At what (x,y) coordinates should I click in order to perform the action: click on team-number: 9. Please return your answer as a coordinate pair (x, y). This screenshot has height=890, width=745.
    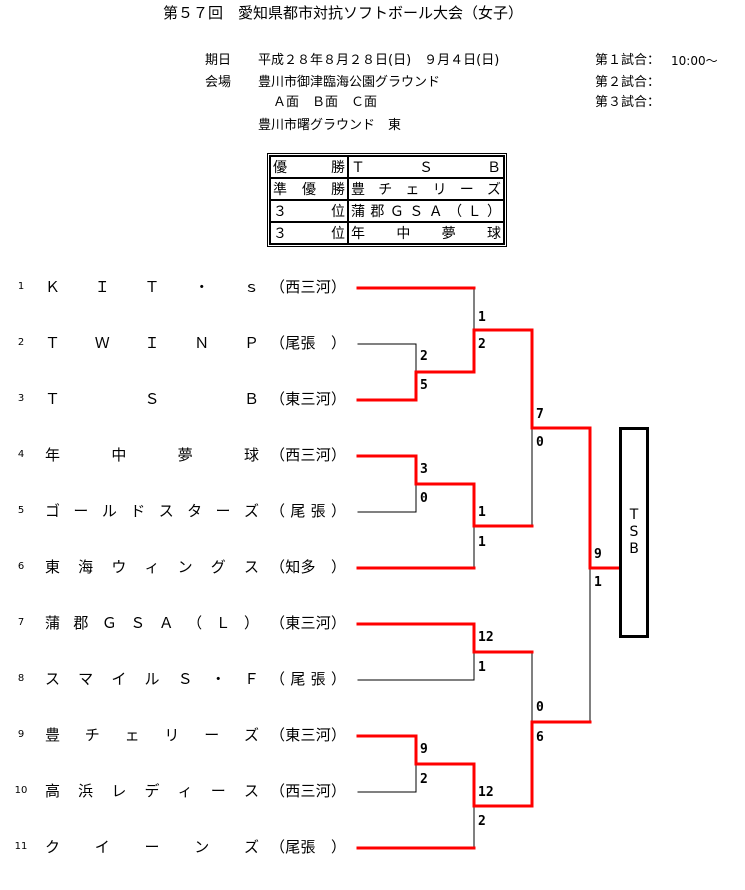
    Looking at the image, I should click on (21, 734).